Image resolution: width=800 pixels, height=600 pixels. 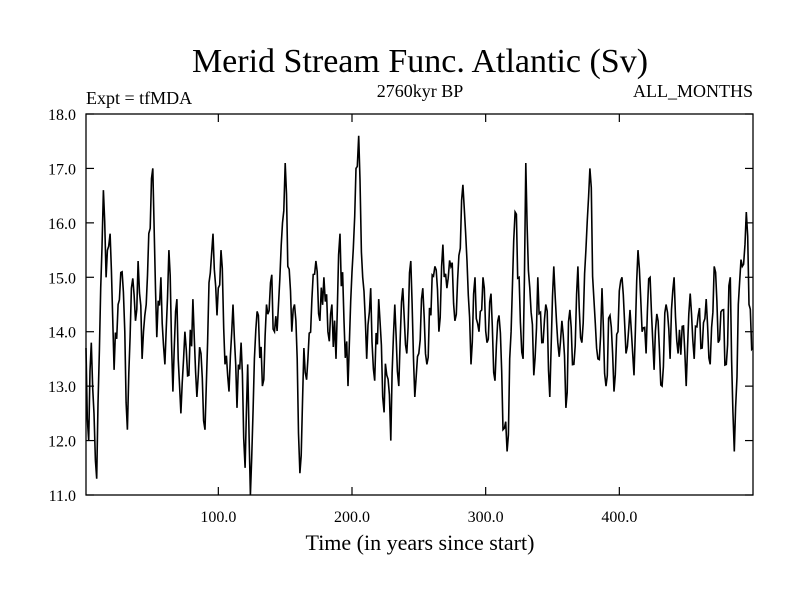 What do you see at coordinates (62, 333) in the screenshot?
I see `y-tick-label: 14.0` at bounding box center [62, 333].